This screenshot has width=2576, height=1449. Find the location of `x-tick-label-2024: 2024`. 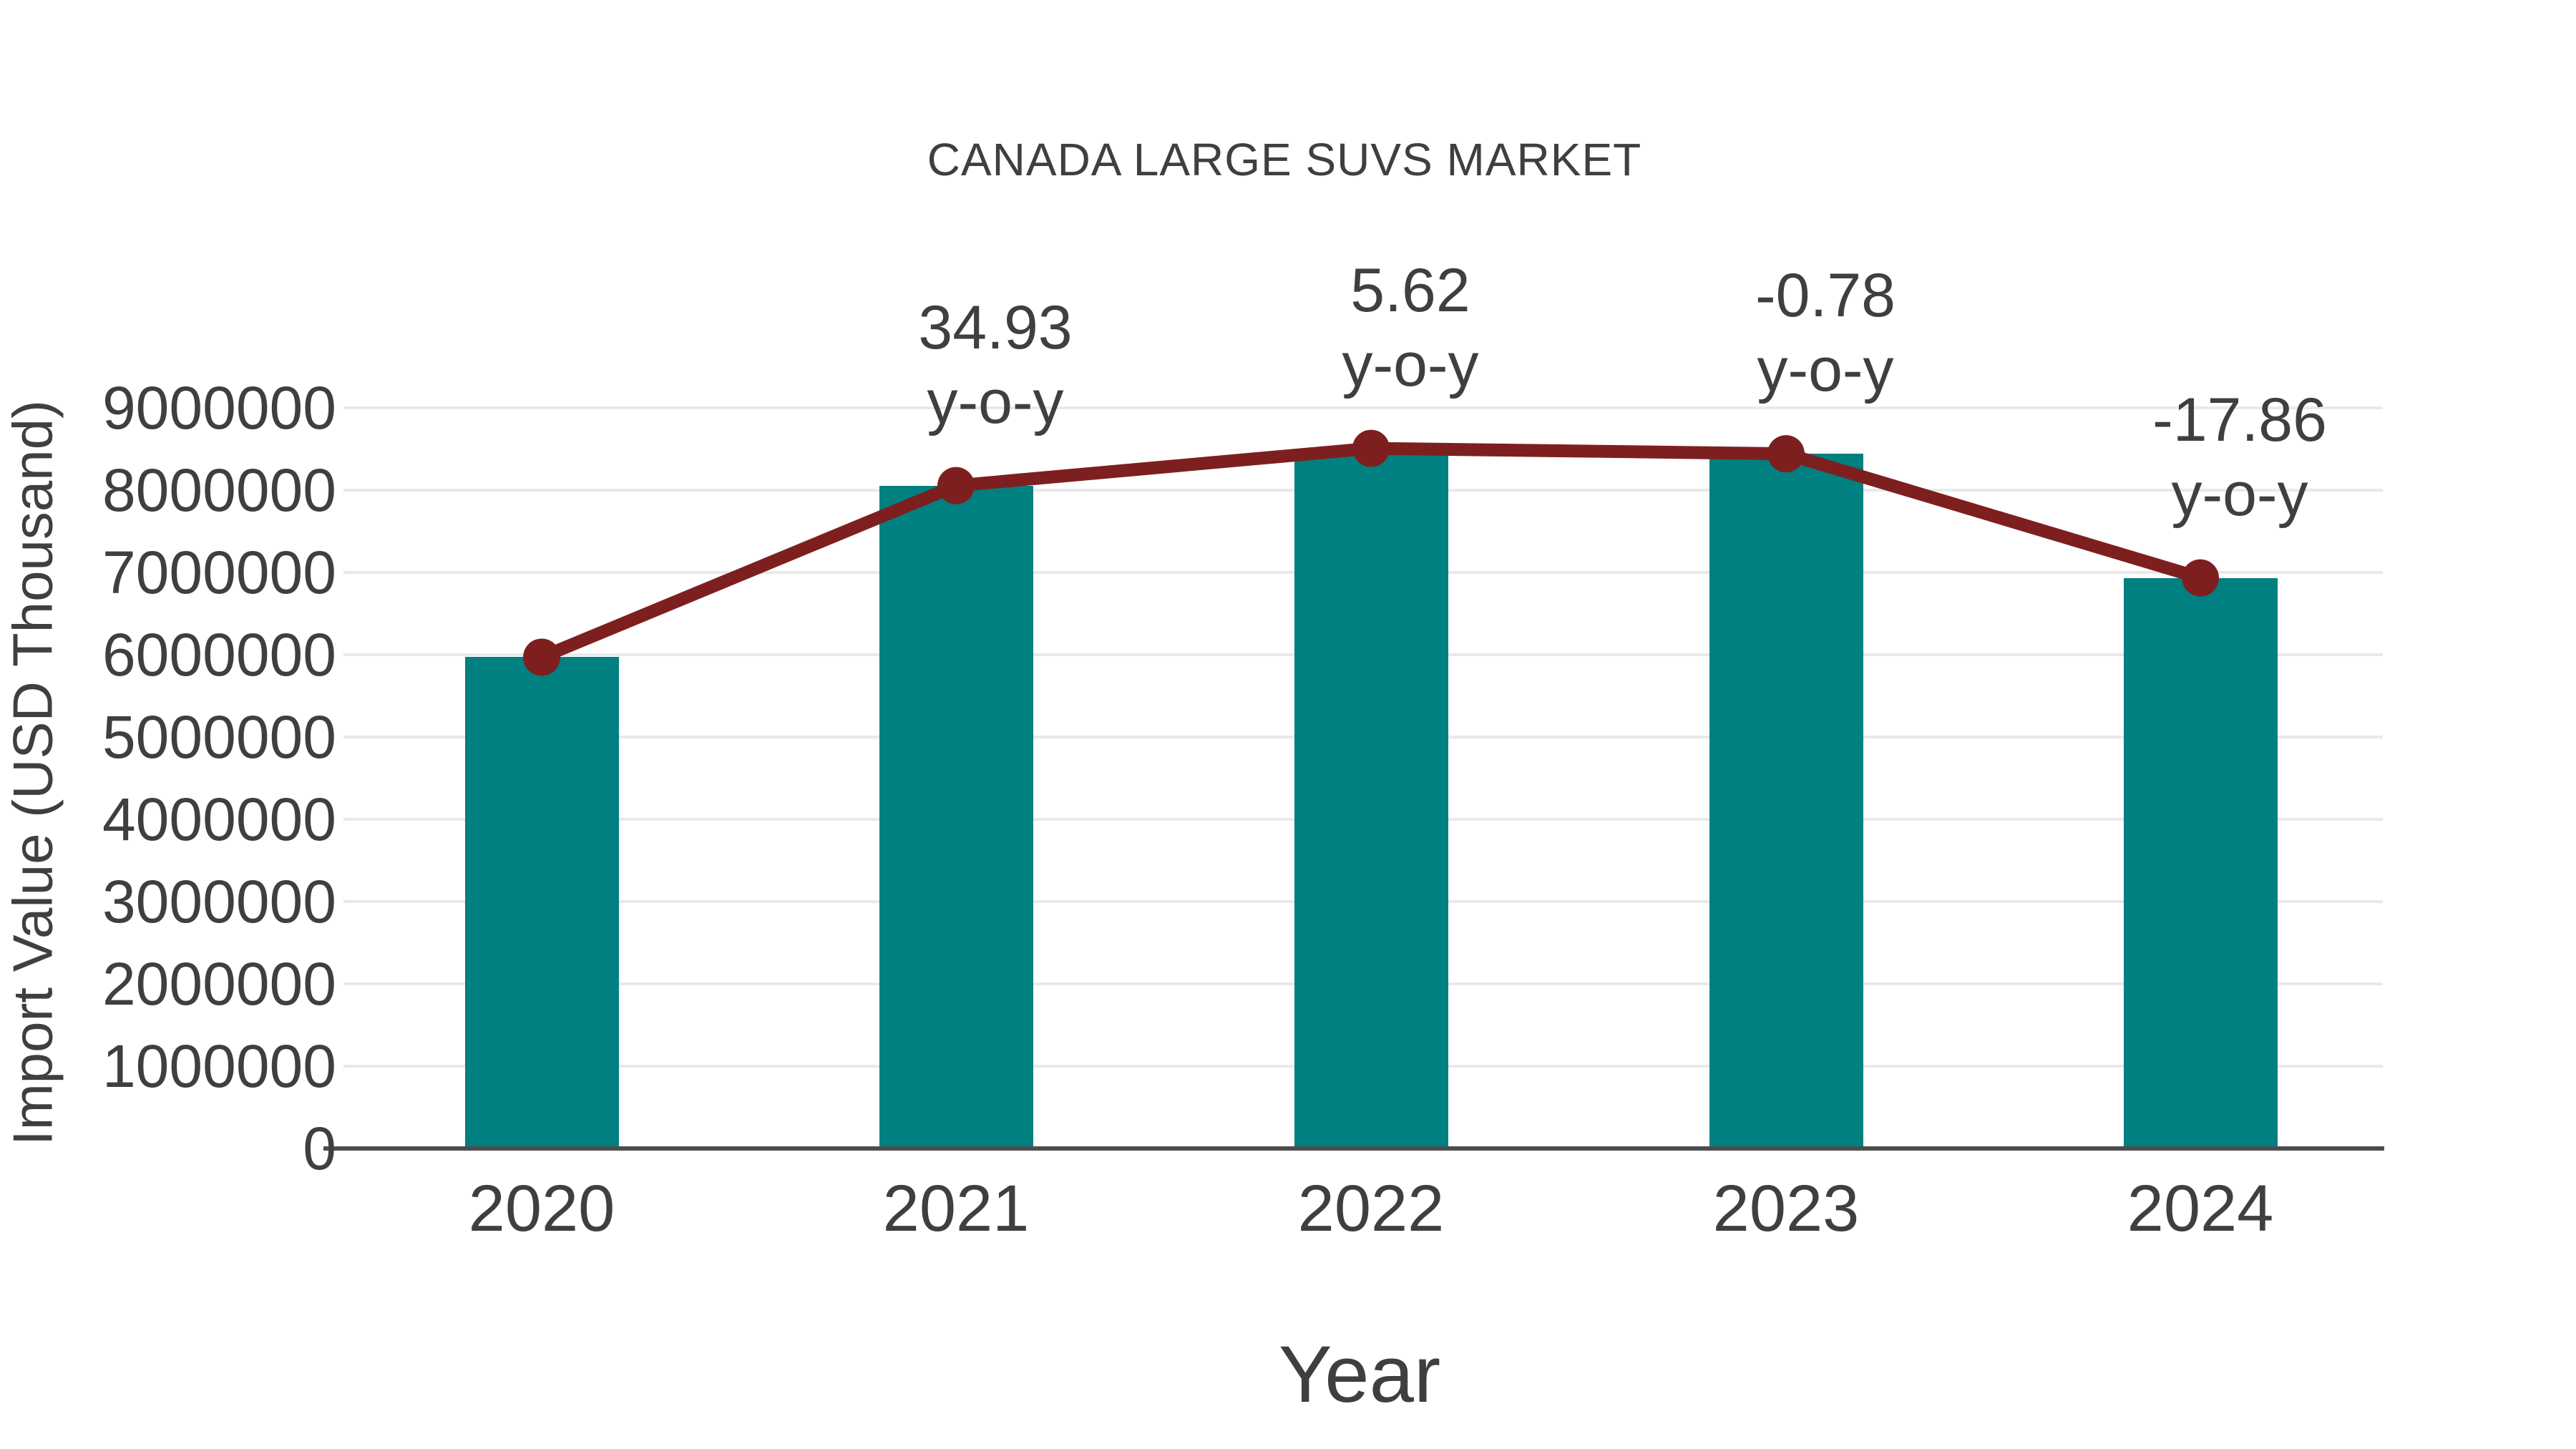

x-tick-label-2024: 2024 is located at coordinates (2200, 1208).